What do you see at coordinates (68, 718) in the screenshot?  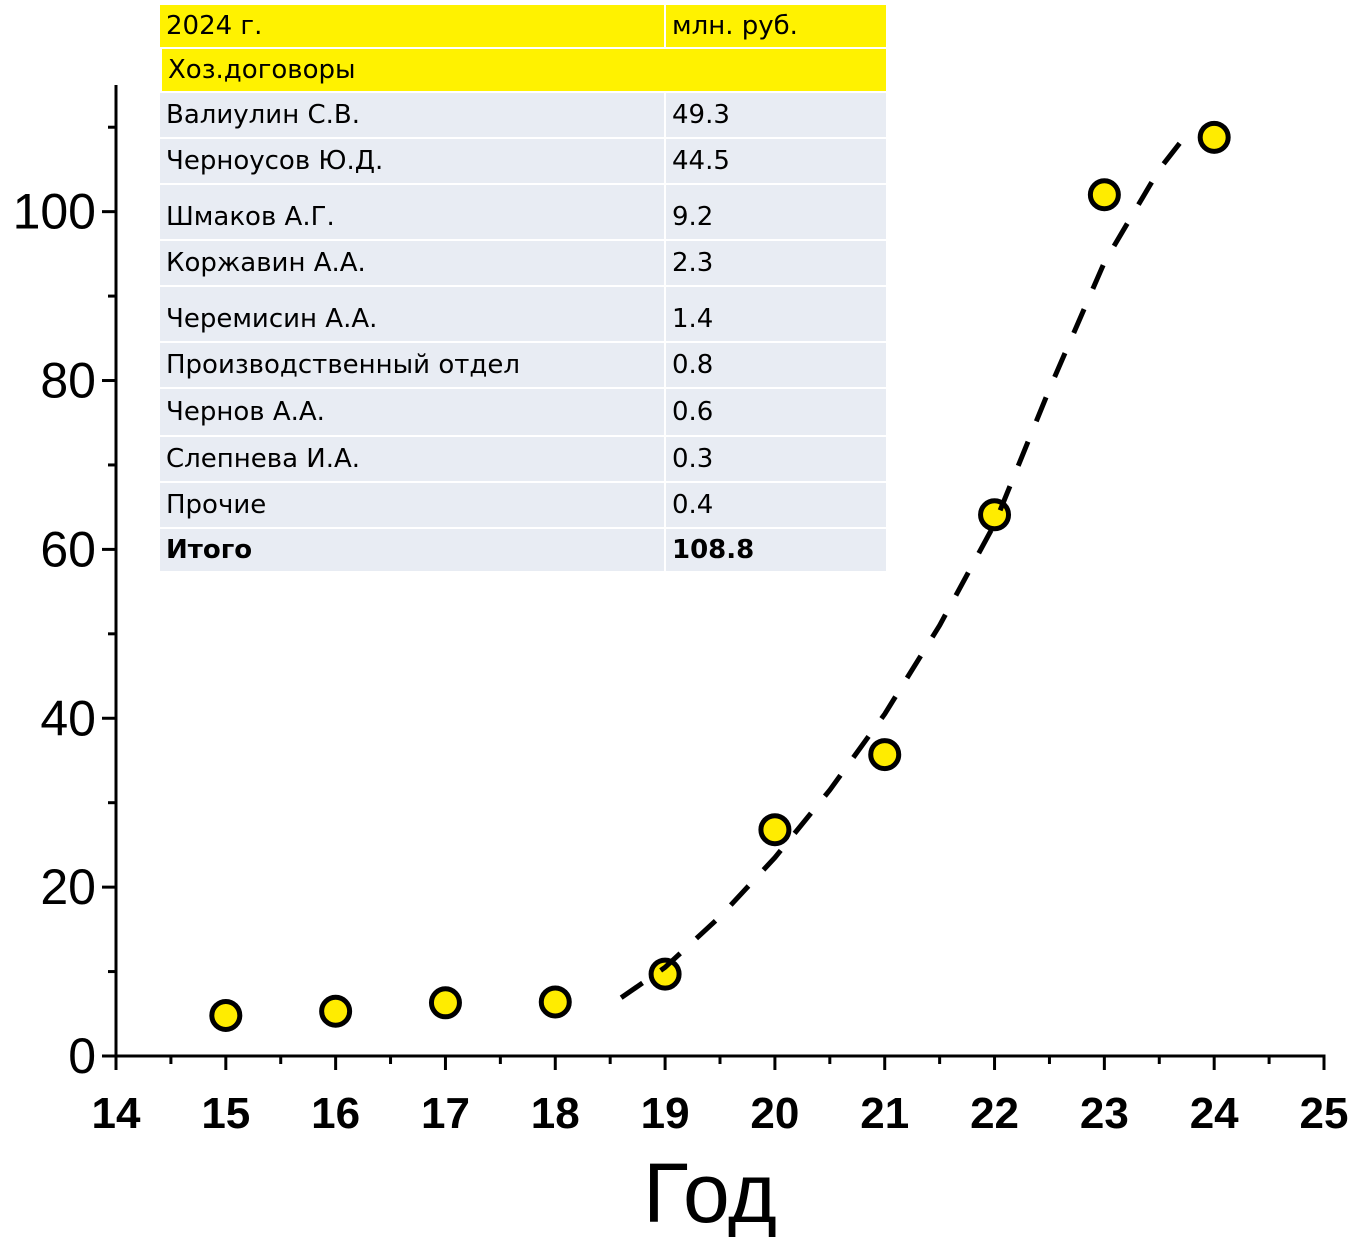 I see `y-tick-label: 40` at bounding box center [68, 718].